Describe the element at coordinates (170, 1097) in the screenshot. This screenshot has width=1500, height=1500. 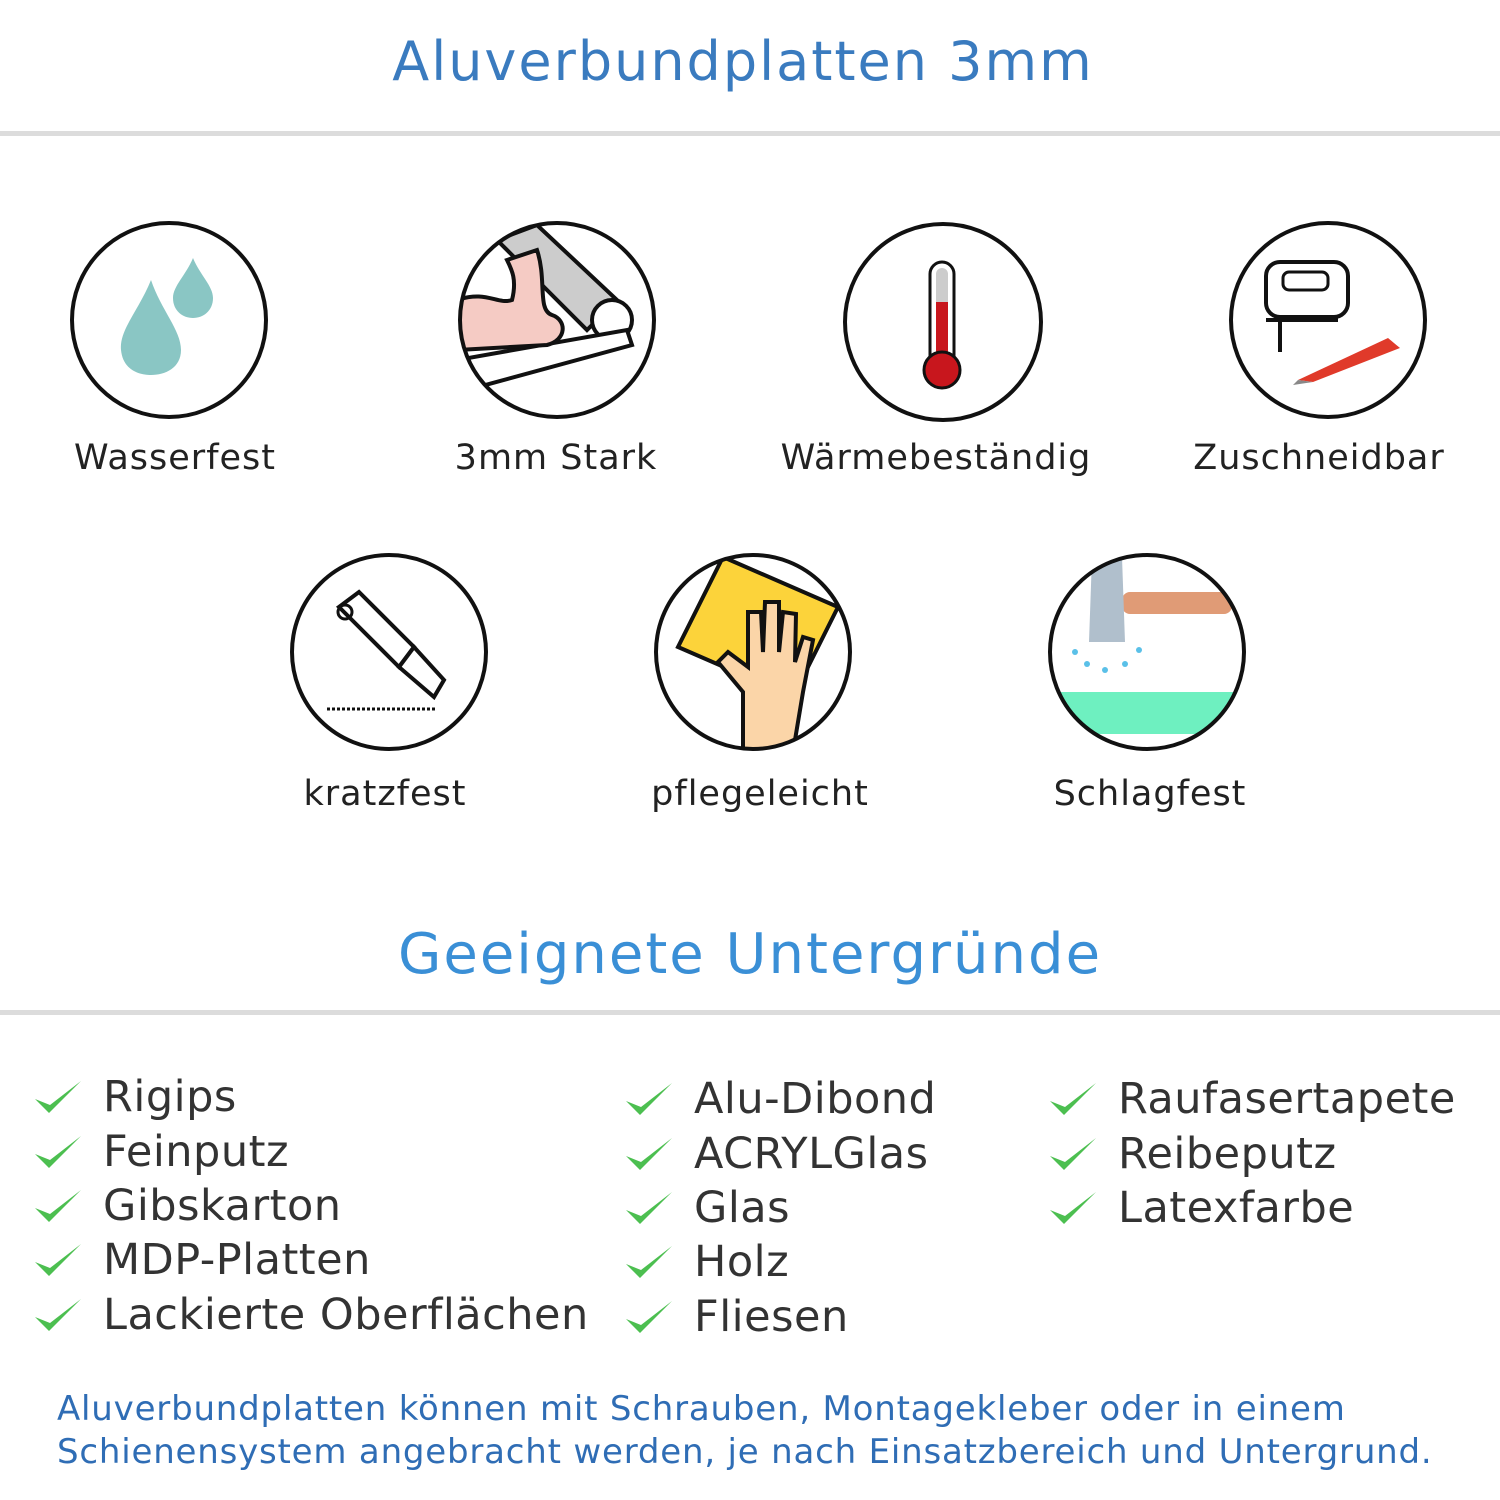
I see `list-item-label: Rigips` at that location.